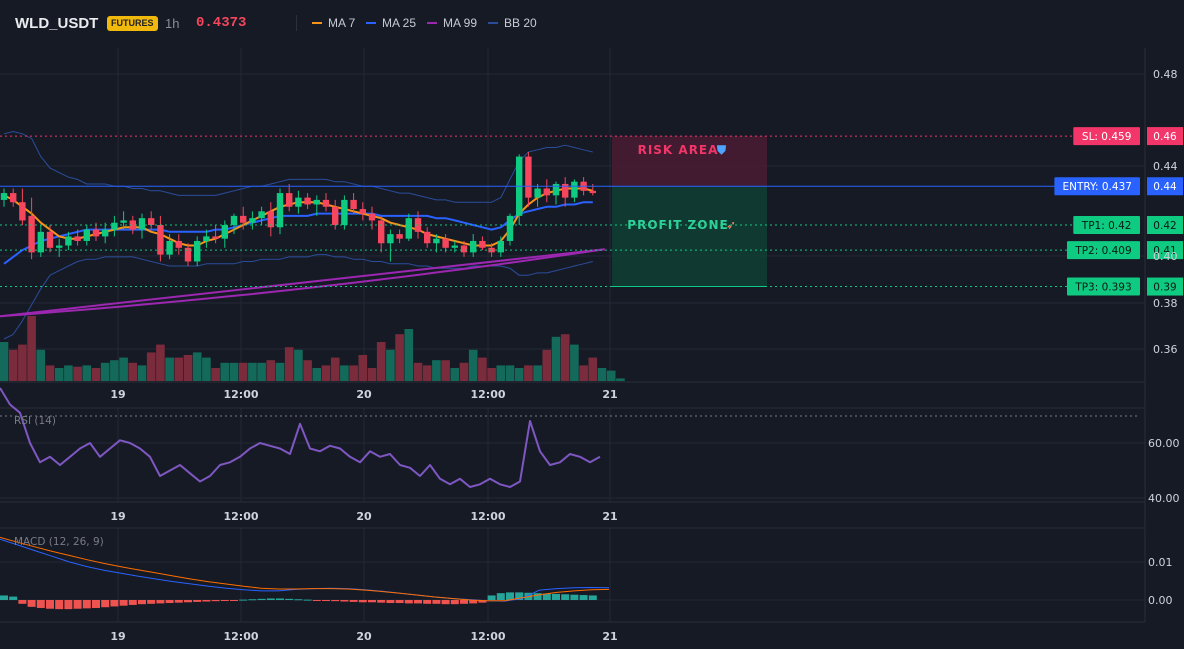 The image size is (1184, 649). Describe the element at coordinates (57, 23) in the screenshot. I see `symbol-title: WLD_USDT` at that location.